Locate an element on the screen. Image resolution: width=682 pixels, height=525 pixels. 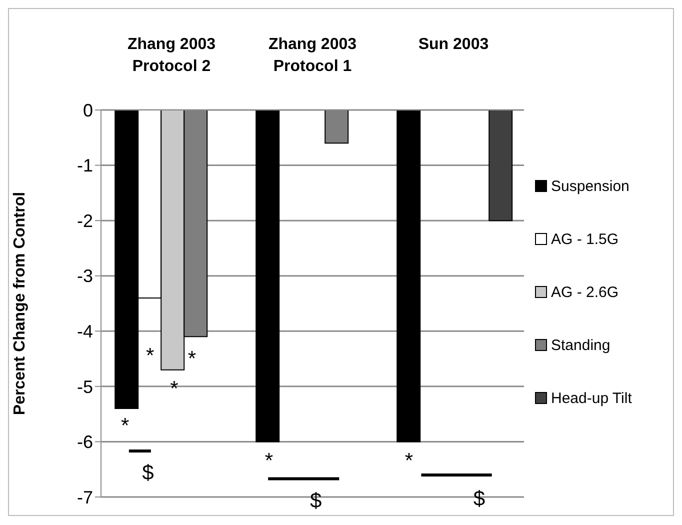
y-tick-label: -6 is located at coordinates (84, 442).